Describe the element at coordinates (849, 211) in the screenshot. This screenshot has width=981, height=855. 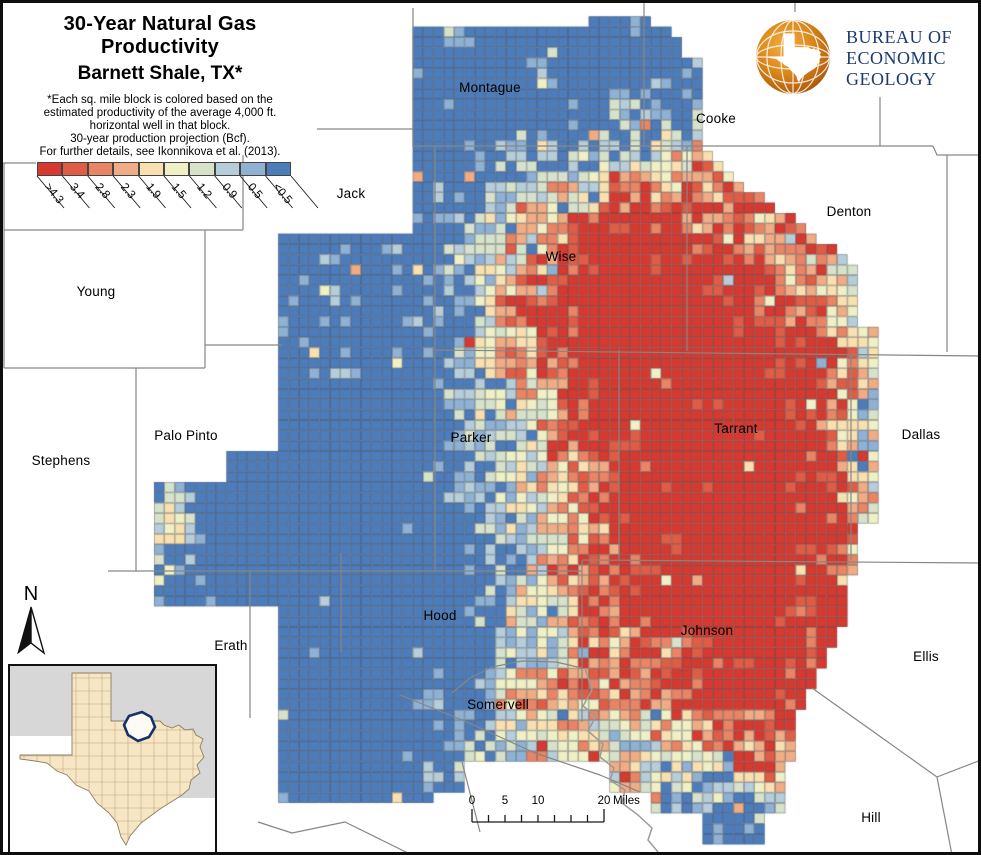
I see `county-label-denton: Denton` at that location.